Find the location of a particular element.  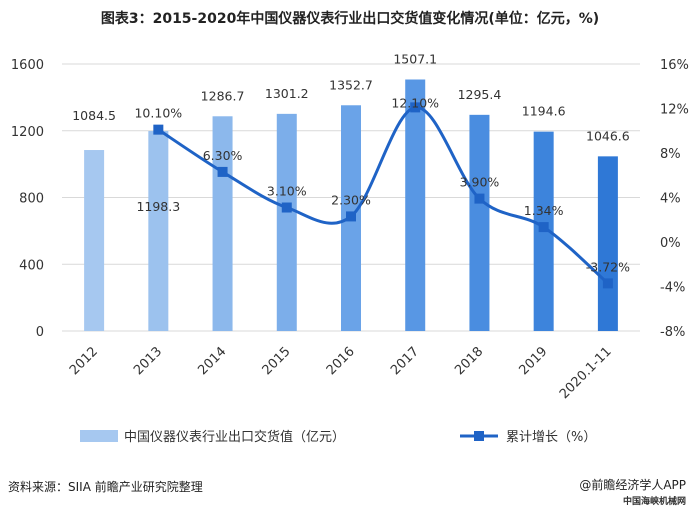

source-note: 资料来源：SIIA 前瞻产业研究院整理 is located at coordinates (105, 487).